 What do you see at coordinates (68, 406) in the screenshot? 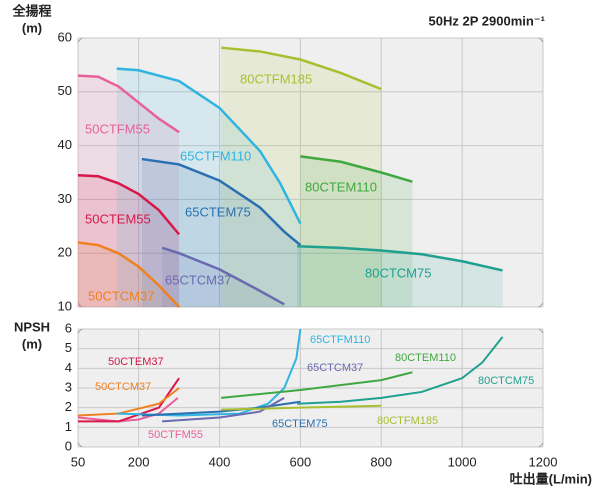
I see `y-tick-label: 2` at bounding box center [68, 406].